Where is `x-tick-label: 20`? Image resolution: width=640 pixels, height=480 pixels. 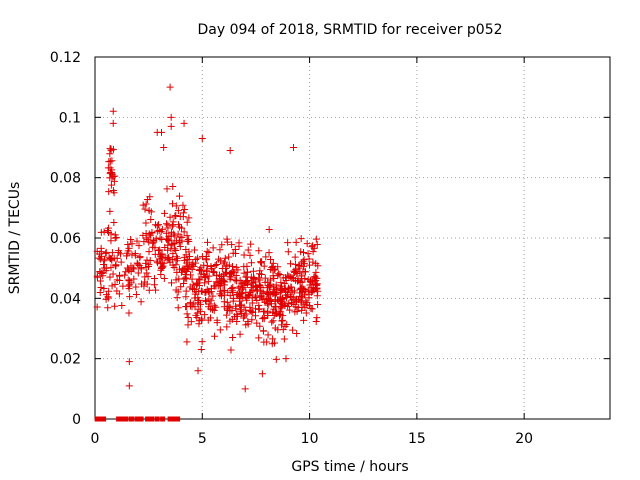 x-tick-label: 20 is located at coordinates (524, 439).